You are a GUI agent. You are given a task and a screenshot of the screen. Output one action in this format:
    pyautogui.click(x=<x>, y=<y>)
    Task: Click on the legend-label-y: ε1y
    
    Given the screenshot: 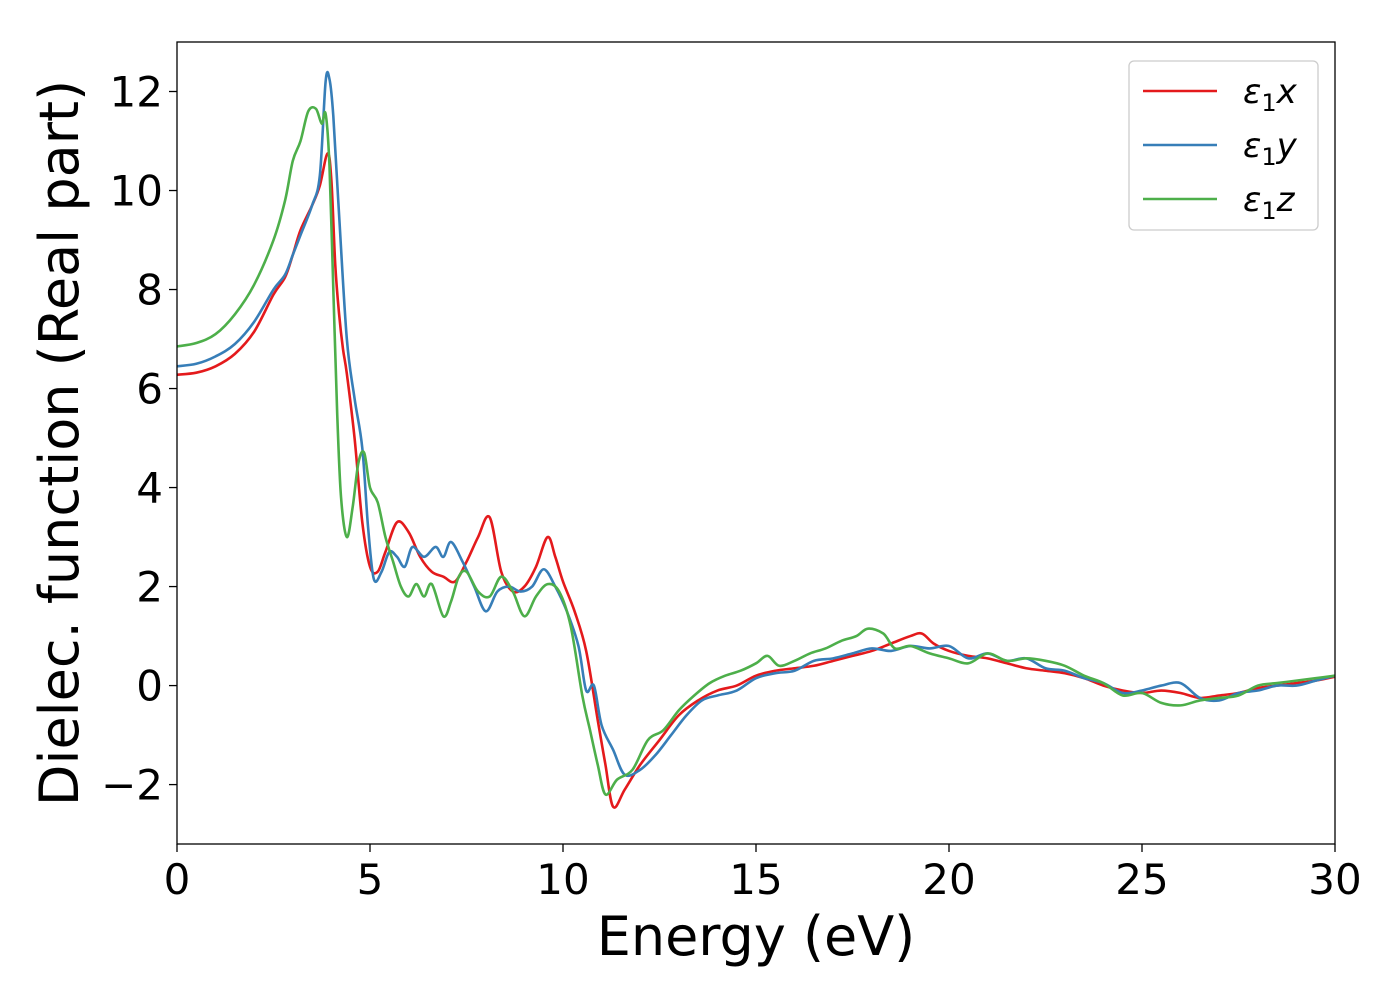 What is the action you would take?
    pyautogui.click(x=1270, y=148)
    